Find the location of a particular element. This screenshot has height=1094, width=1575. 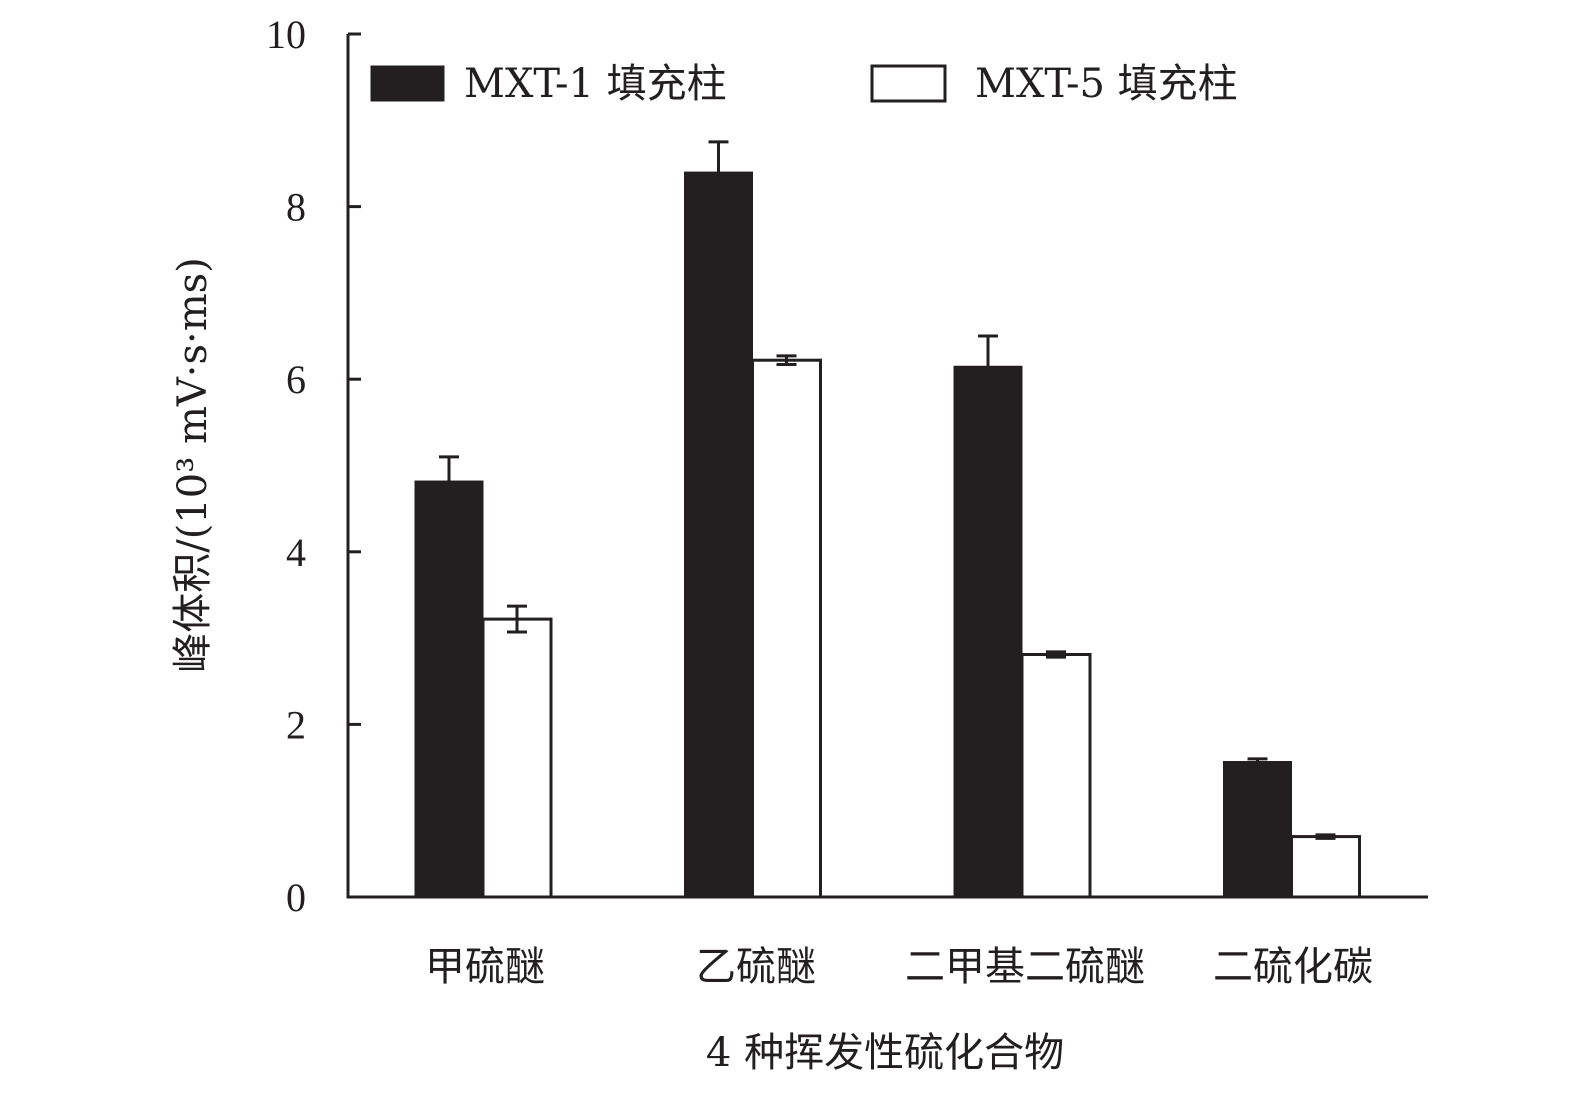

legend-swatch-mxt1 is located at coordinates (407, 83).